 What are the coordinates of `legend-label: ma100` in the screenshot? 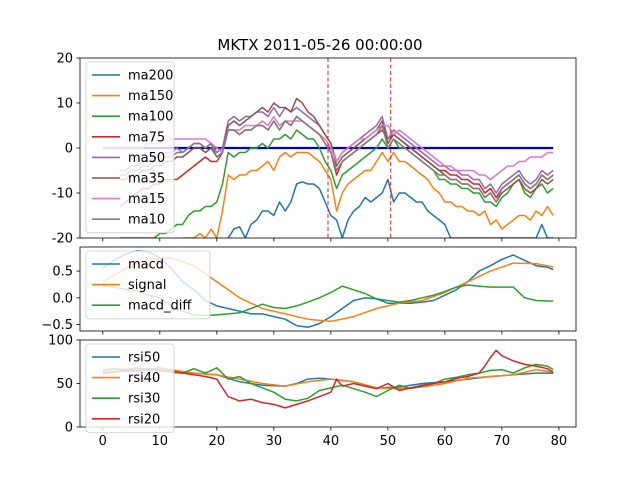 It's located at (150, 117).